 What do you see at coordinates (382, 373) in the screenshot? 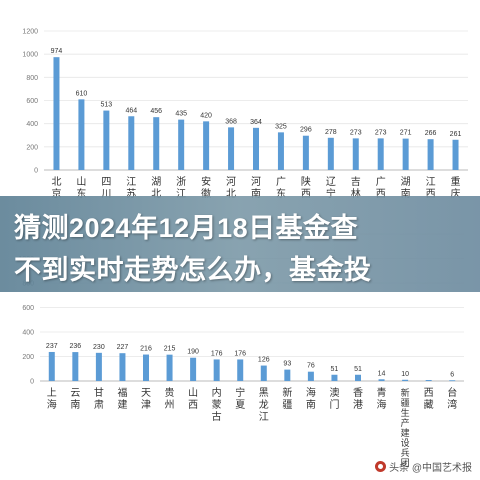
I see `data-label: 14` at bounding box center [382, 373].